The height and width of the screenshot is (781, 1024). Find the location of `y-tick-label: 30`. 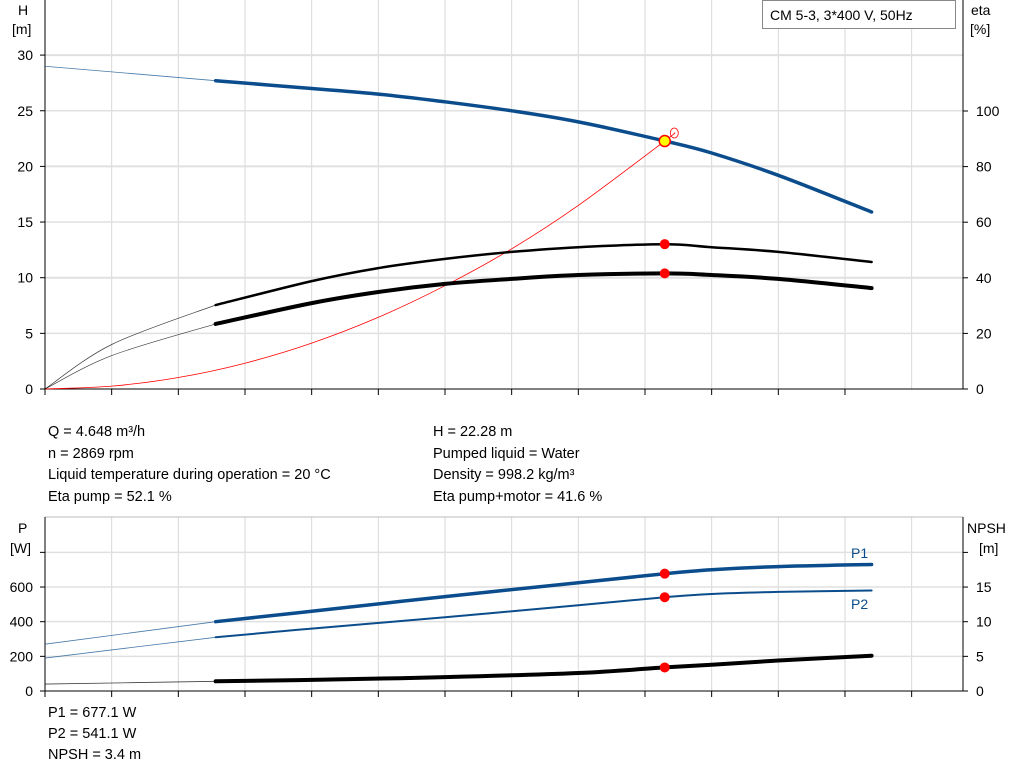

y-tick-label: 30 is located at coordinates (25, 55).